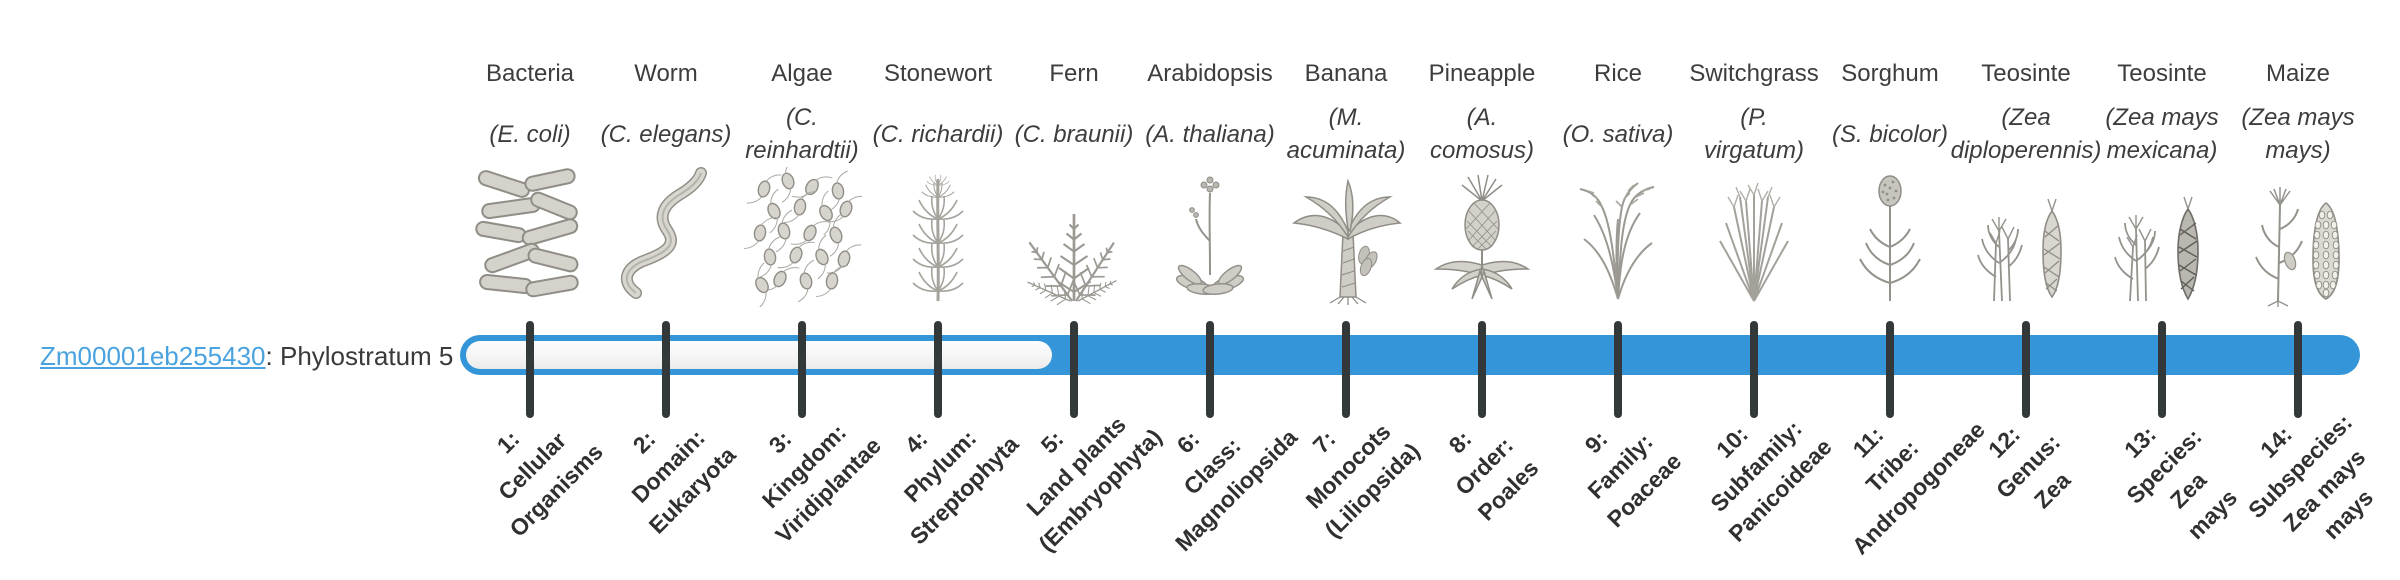  I want to click on organism-common-name: Switchgrass, so click(1754, 73).